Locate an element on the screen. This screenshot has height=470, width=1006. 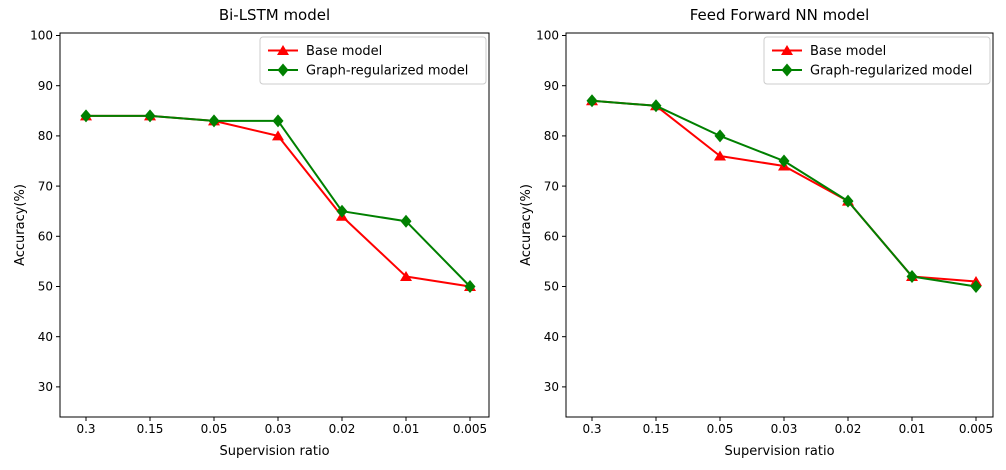
chart-title: Feed Forward NN model is located at coordinates (780, 15).